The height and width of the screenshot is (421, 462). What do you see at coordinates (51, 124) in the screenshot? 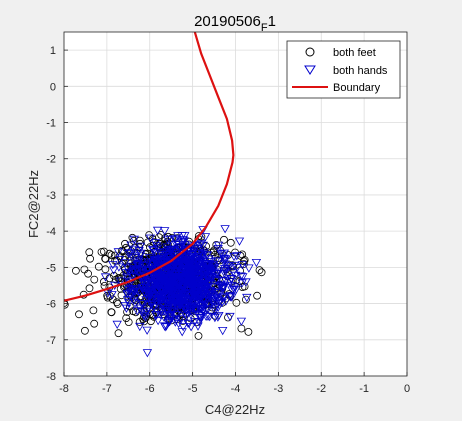
I see `y-tick-label: -1` at bounding box center [51, 124].